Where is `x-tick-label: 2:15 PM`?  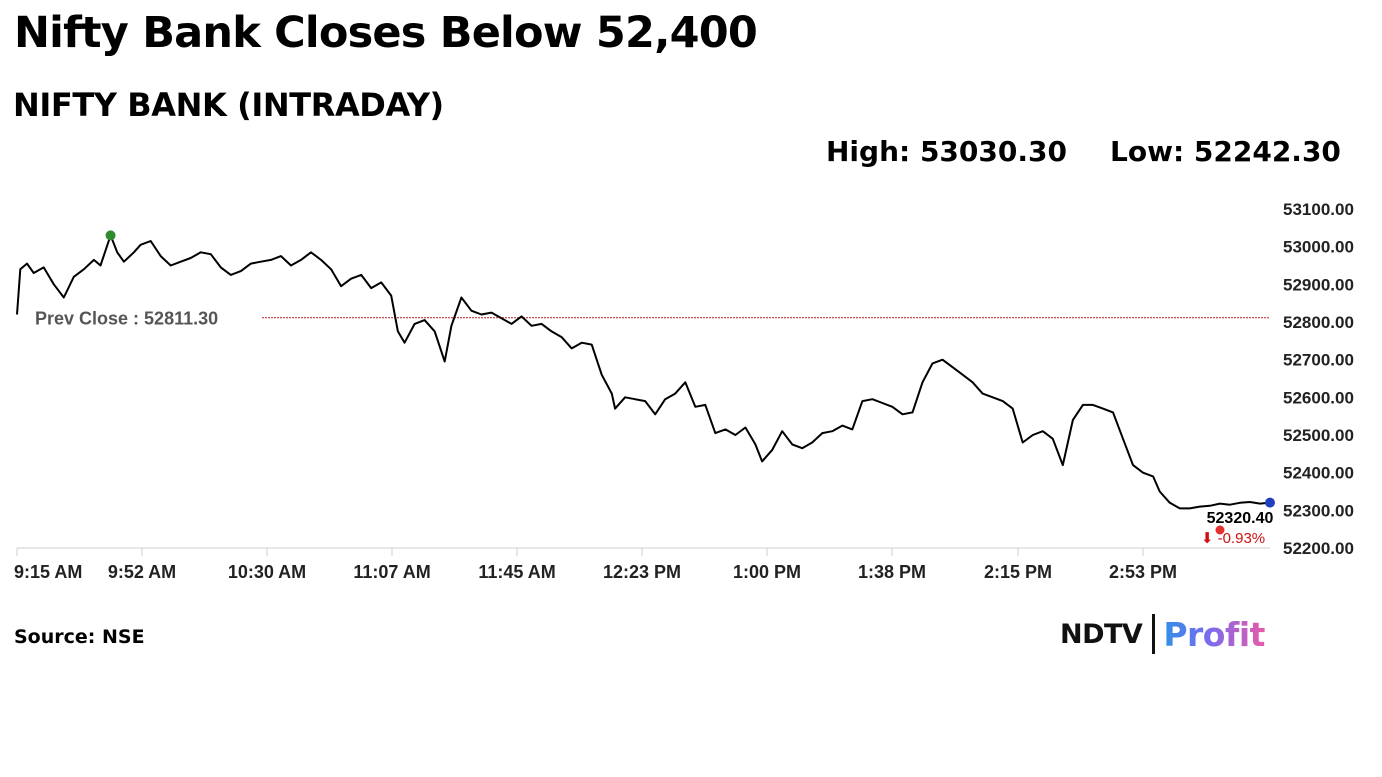
x-tick-label: 2:15 PM is located at coordinates (1018, 572).